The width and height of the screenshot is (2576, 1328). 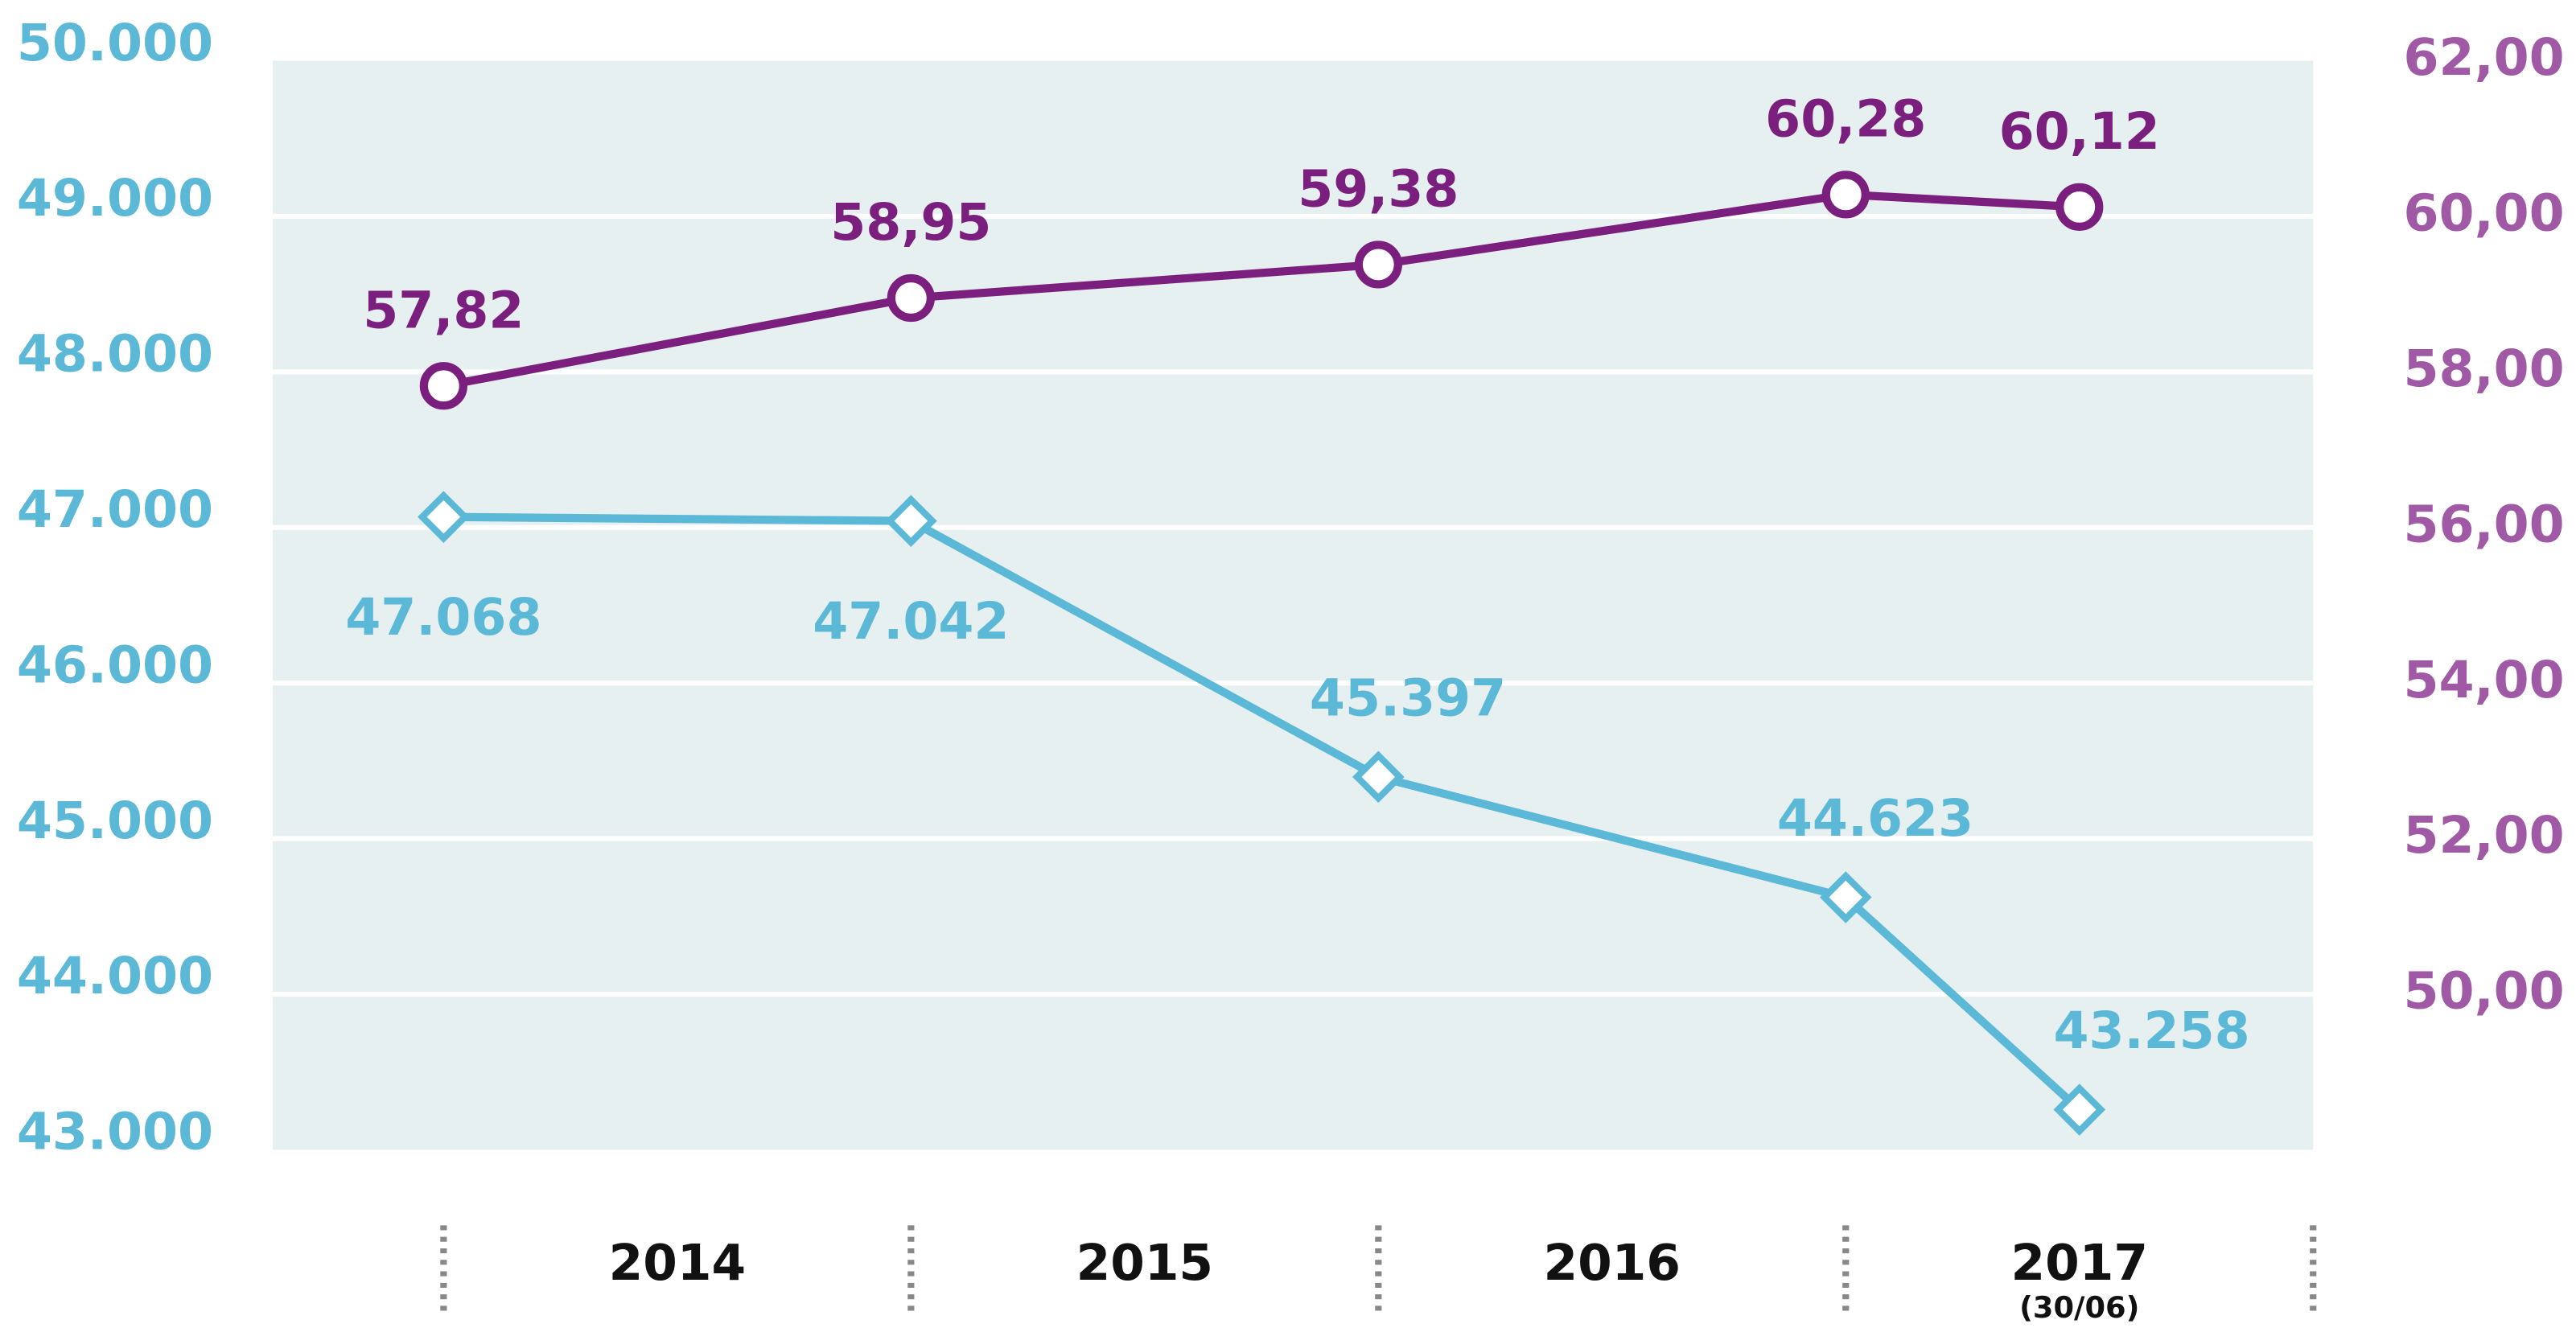 What do you see at coordinates (443, 617) in the screenshot?
I see `value-label: 47.068` at bounding box center [443, 617].